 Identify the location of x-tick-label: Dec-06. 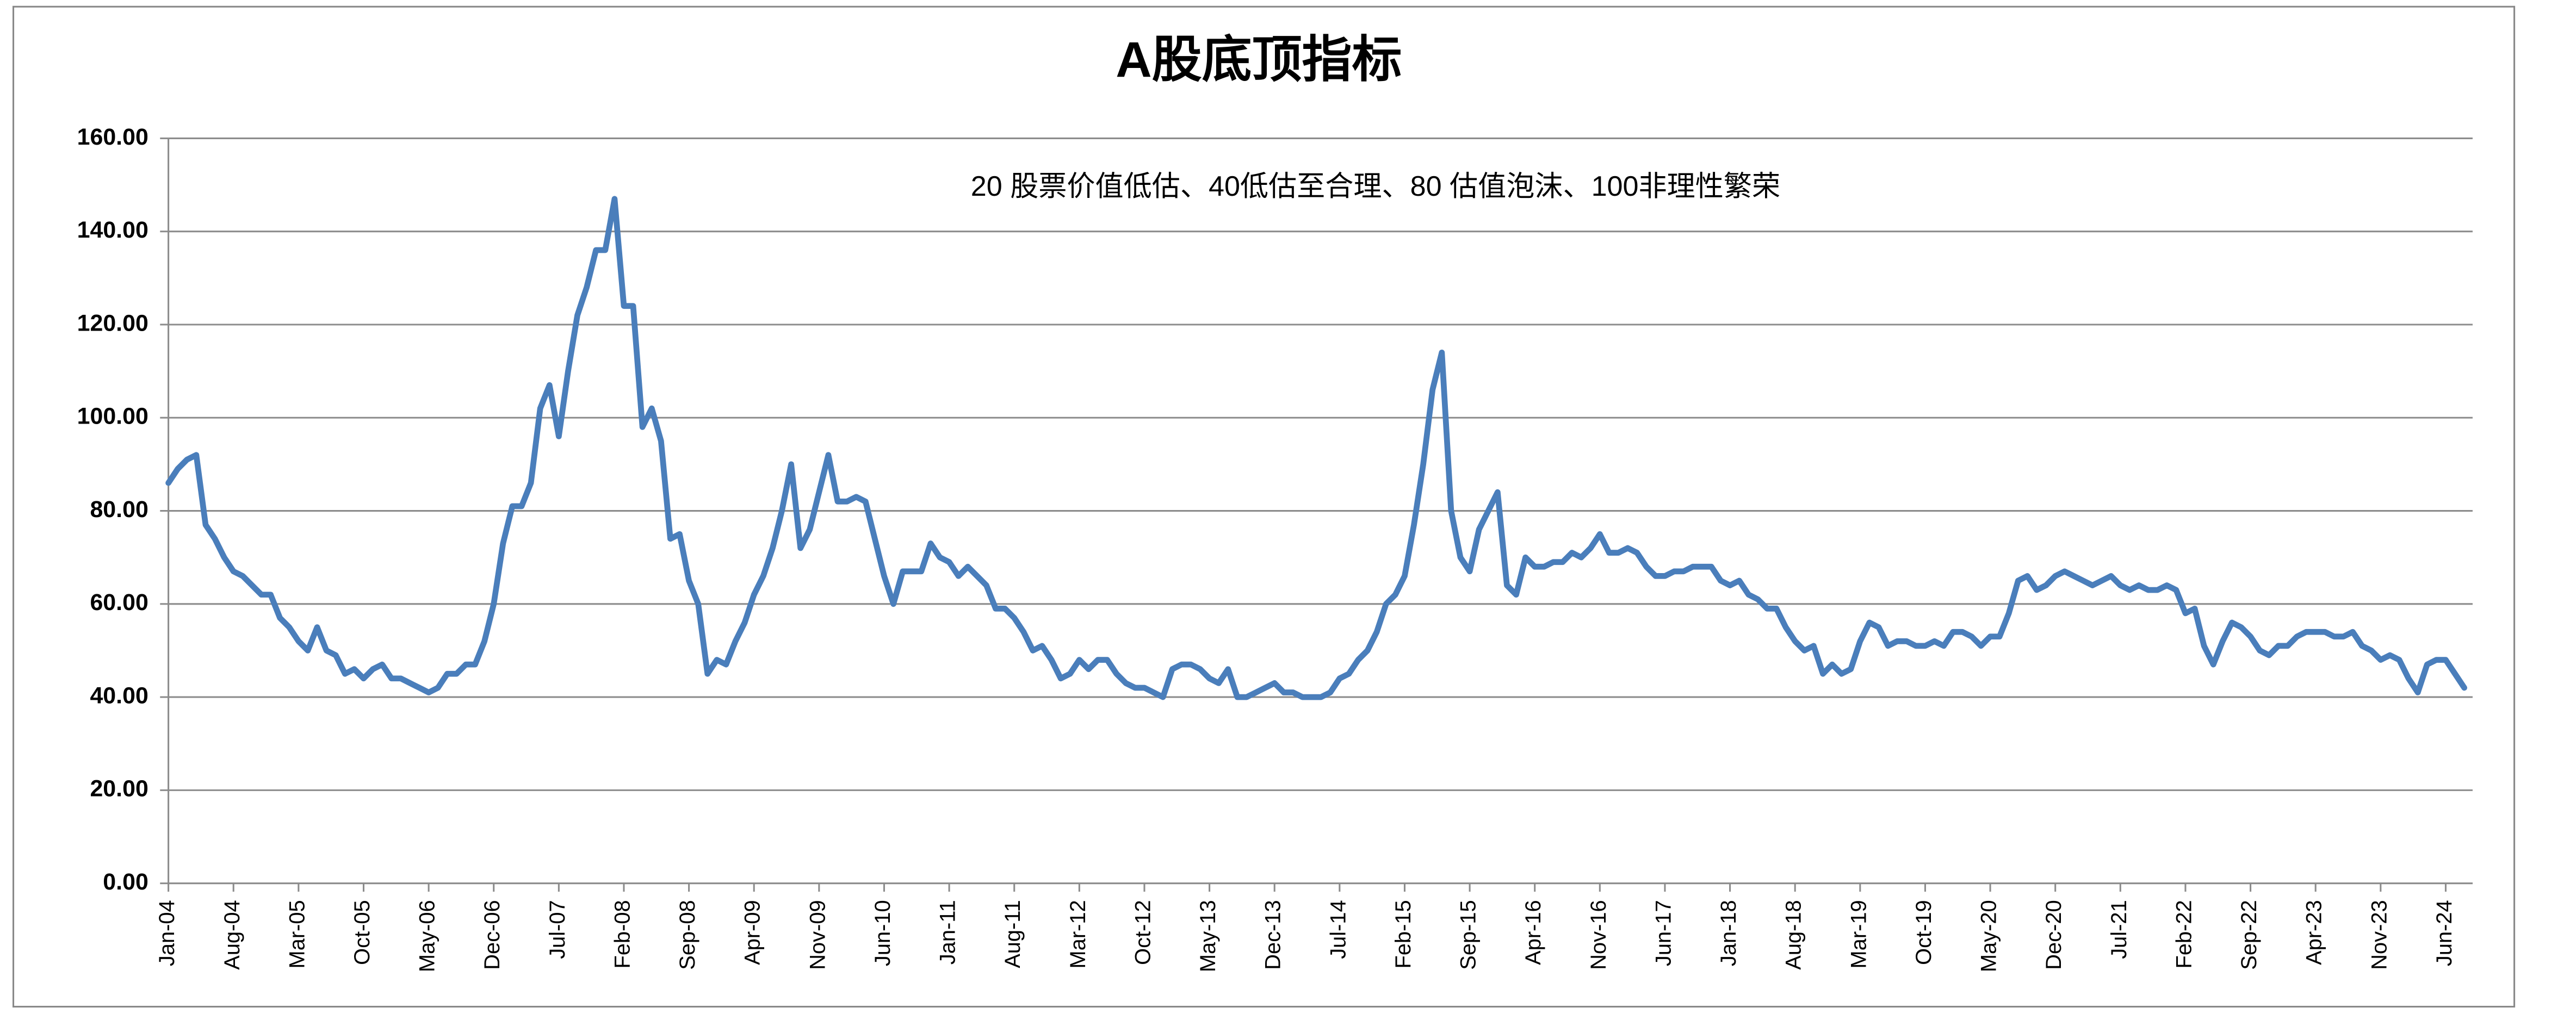
(492, 935).